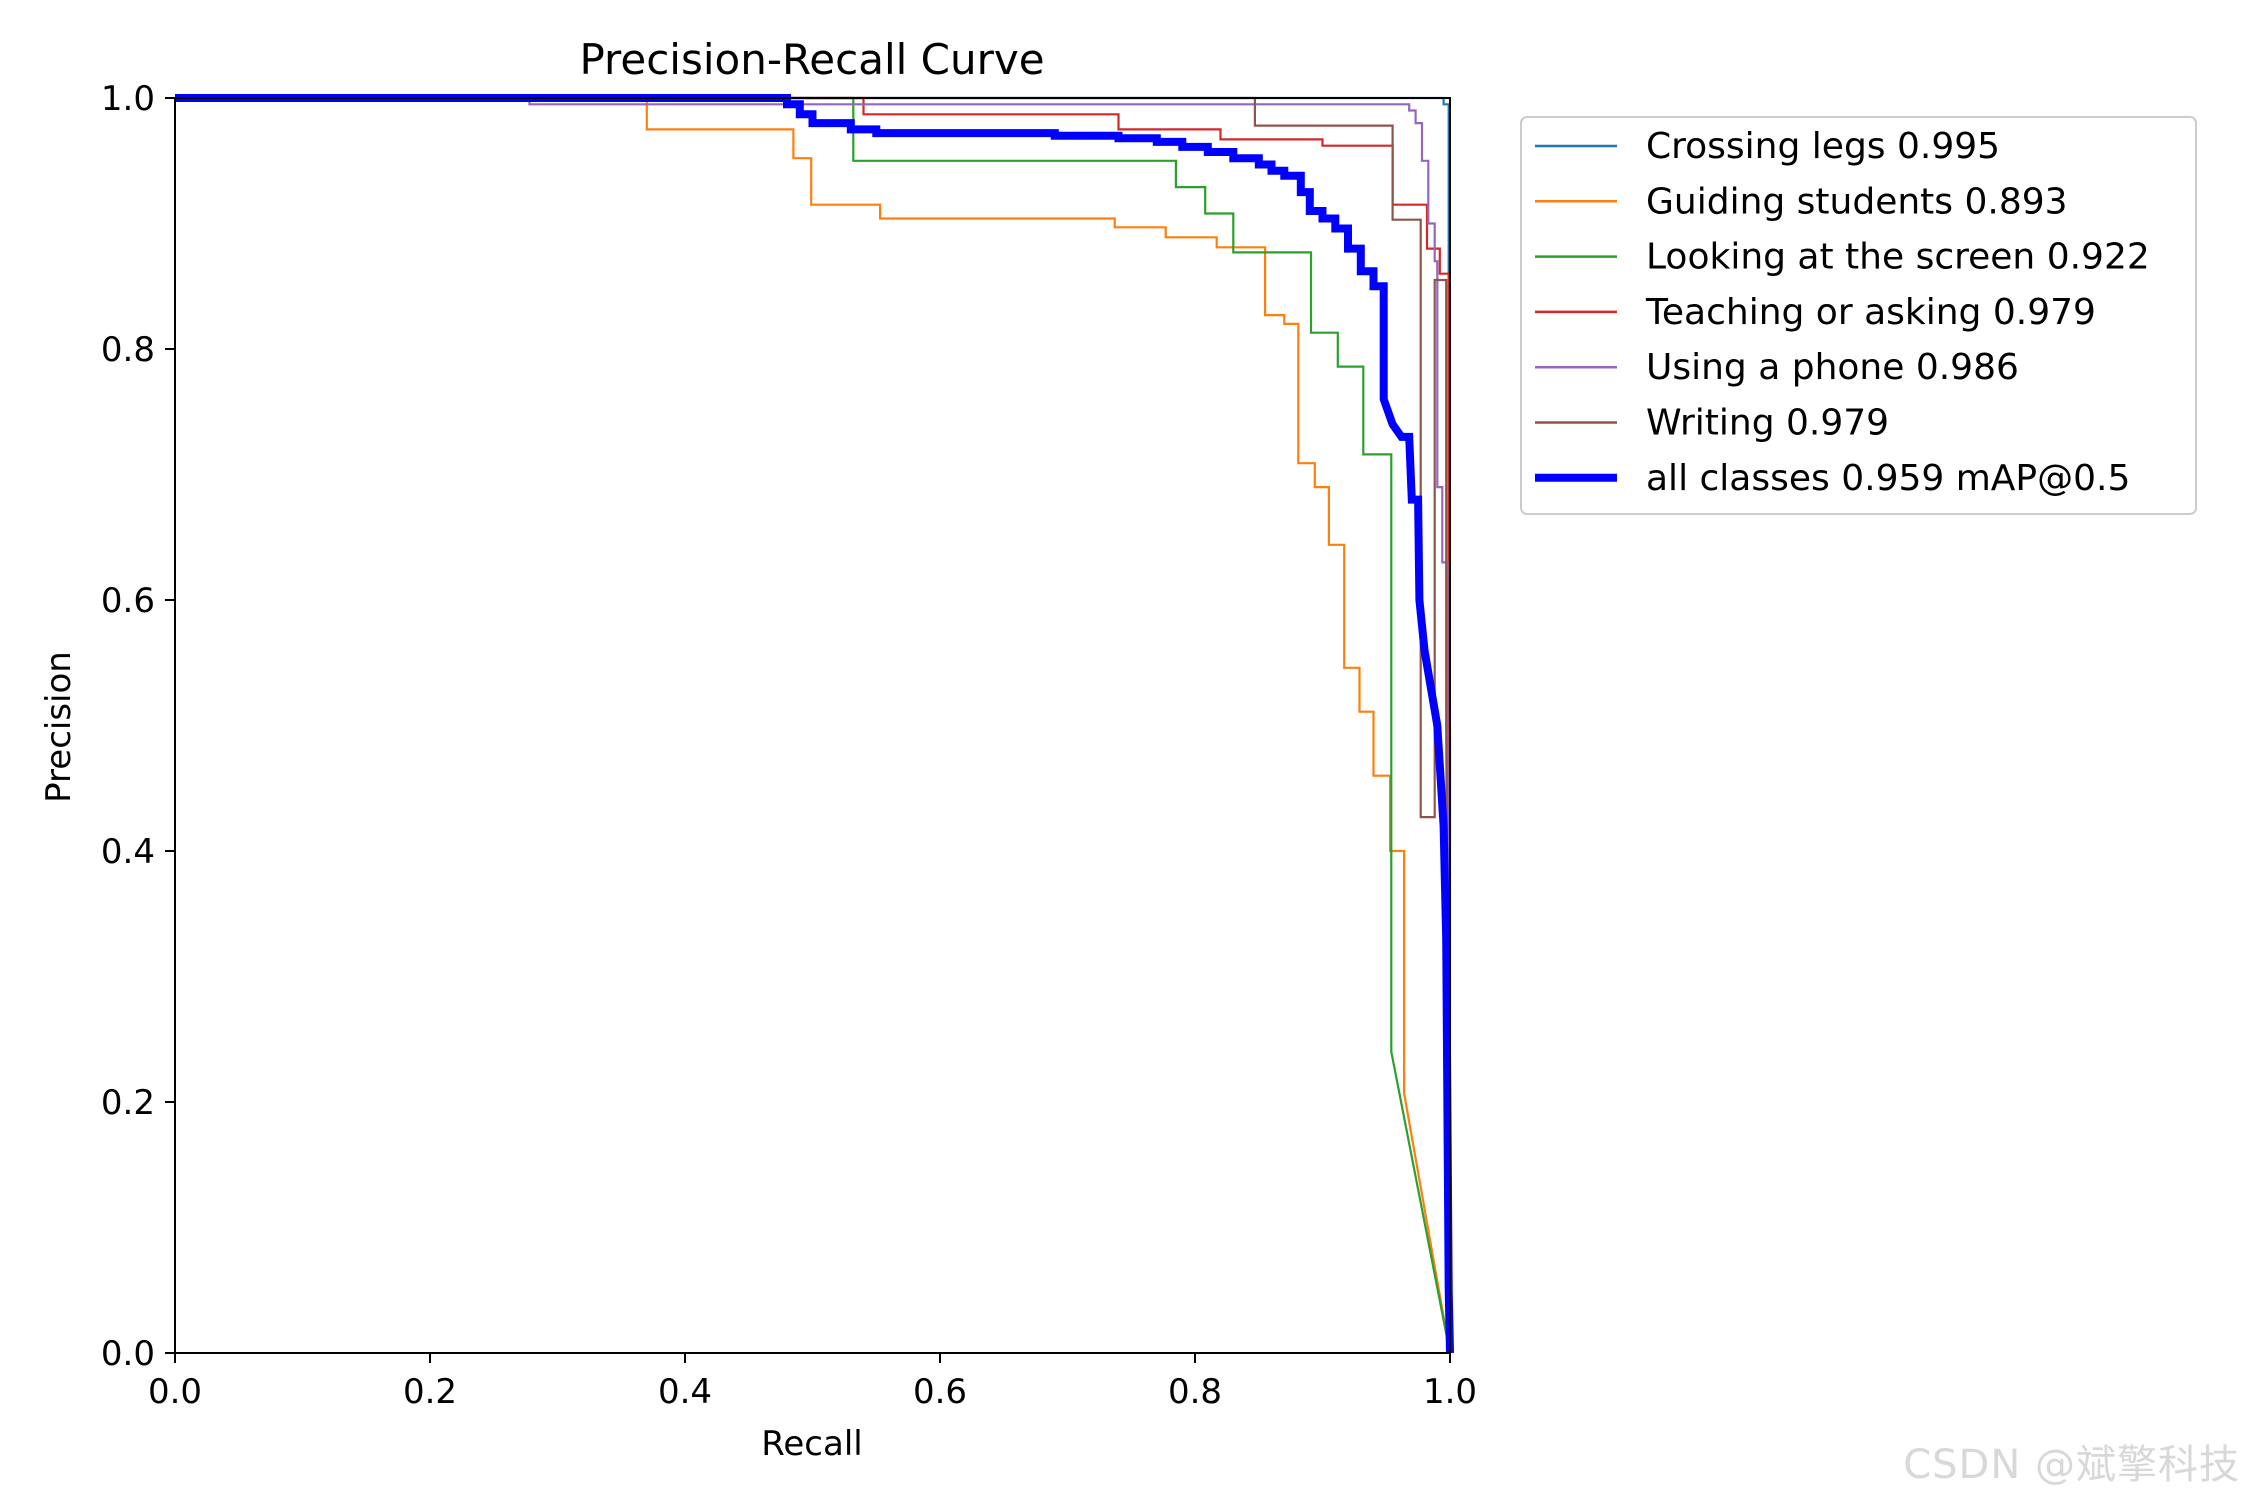  I want to click on x-tick-label: 0.0, so click(175, 1392).